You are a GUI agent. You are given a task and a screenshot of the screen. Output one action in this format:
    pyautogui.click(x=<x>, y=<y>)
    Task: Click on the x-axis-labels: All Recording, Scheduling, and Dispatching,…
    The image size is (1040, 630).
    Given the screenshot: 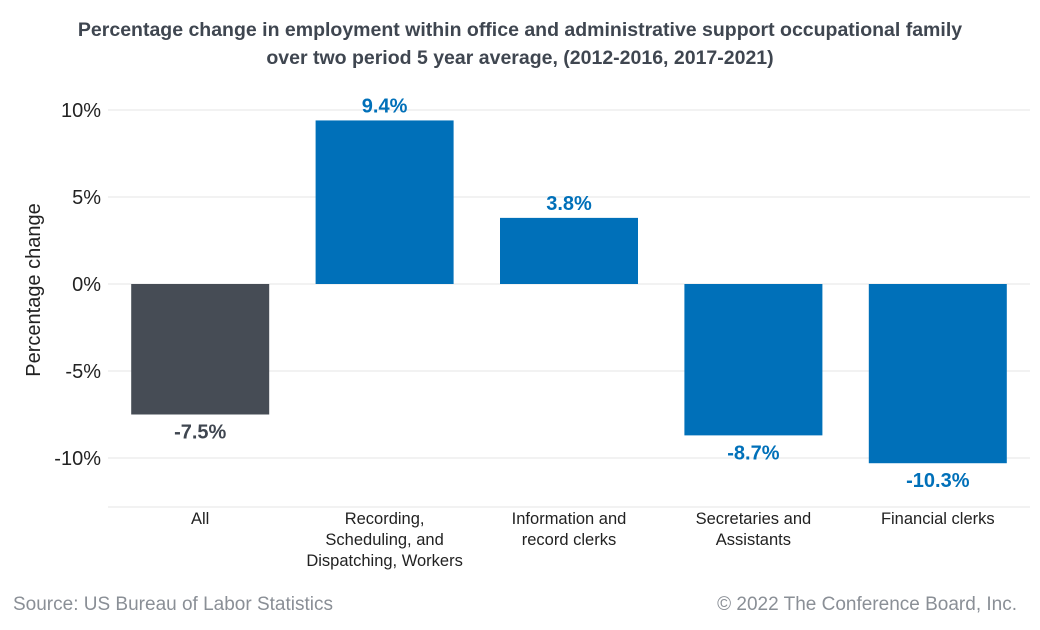 What is the action you would take?
    pyautogui.click(x=593, y=540)
    